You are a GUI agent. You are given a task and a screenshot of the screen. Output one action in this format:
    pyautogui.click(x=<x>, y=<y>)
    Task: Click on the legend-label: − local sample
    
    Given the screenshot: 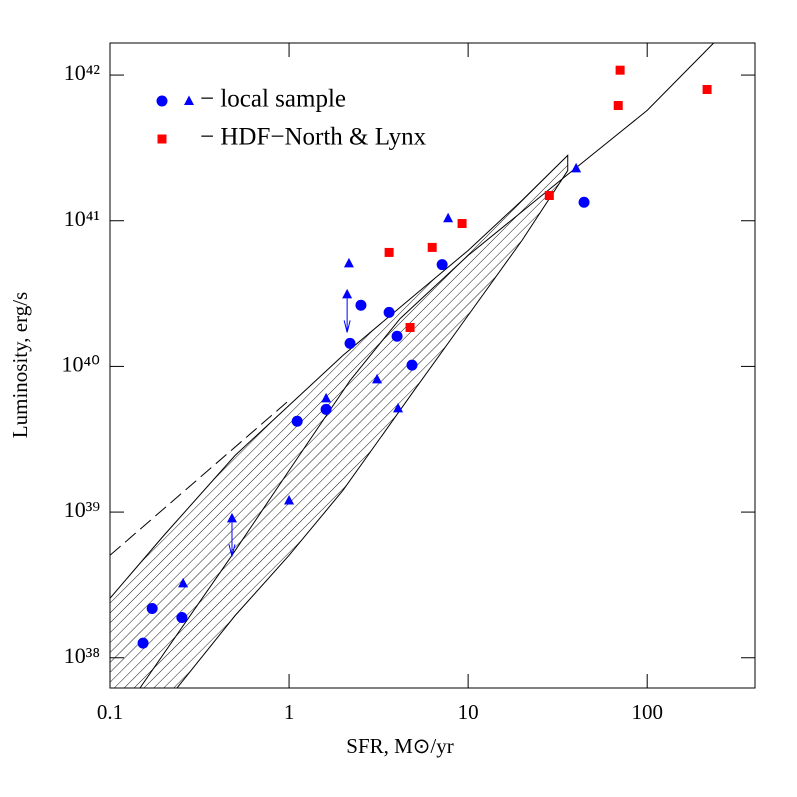 What is the action you would take?
    pyautogui.click(x=273, y=99)
    